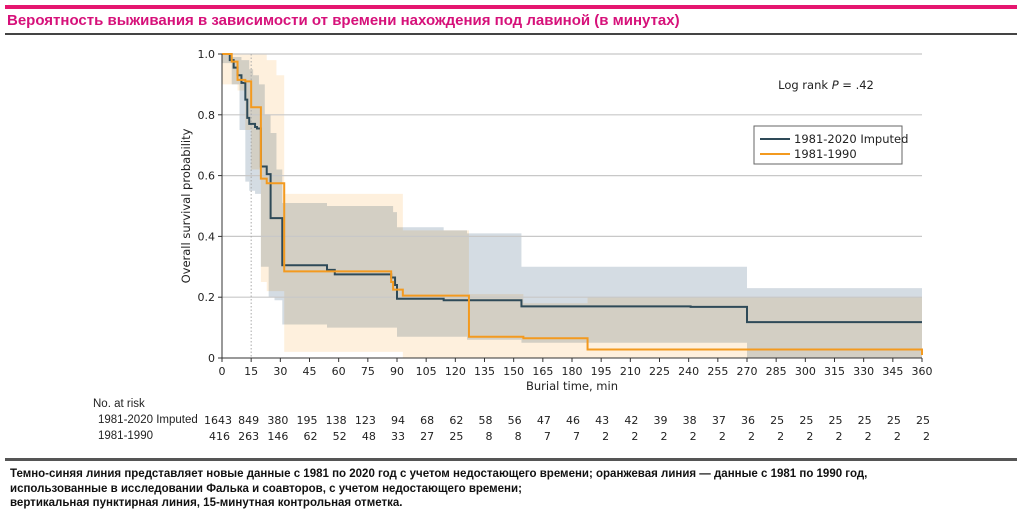 This screenshot has height=520, width=1024. What do you see at coordinates (805, 85) in the screenshot?
I see `log-rank-prefix: Log rank` at bounding box center [805, 85].